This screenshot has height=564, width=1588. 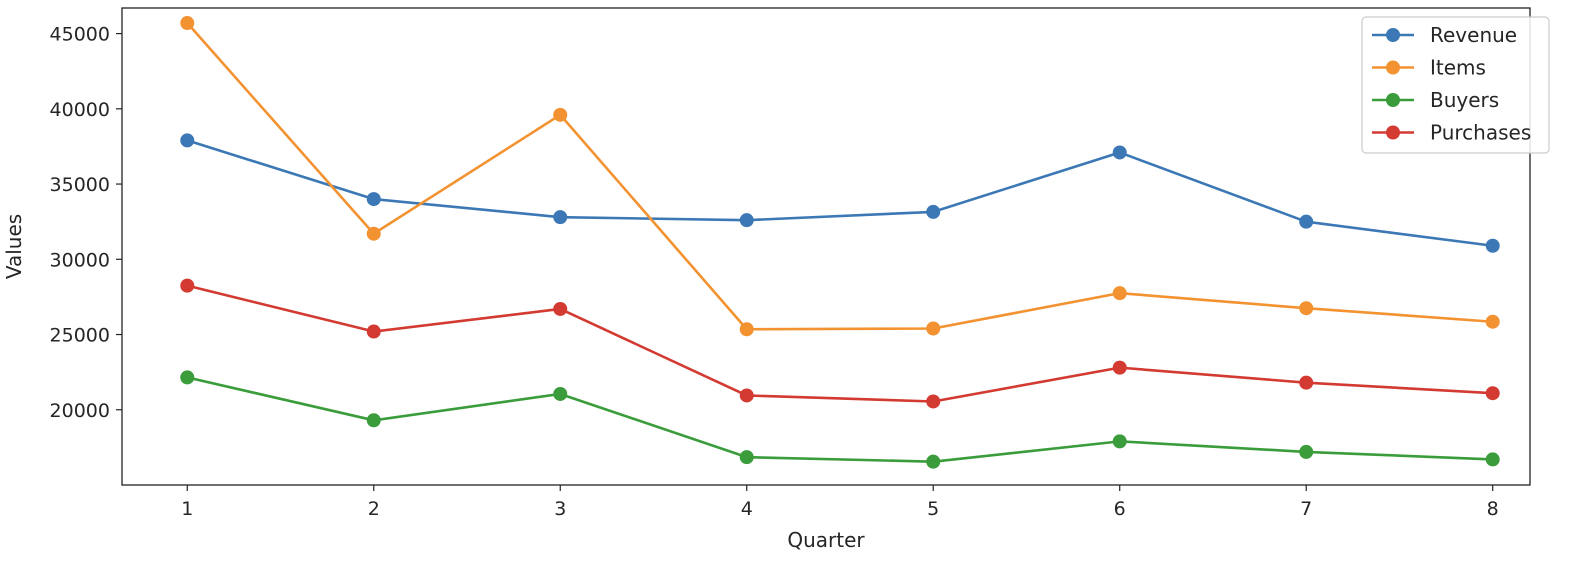 What do you see at coordinates (80, 411) in the screenshot?
I see `y-tick-label: 20000` at bounding box center [80, 411].